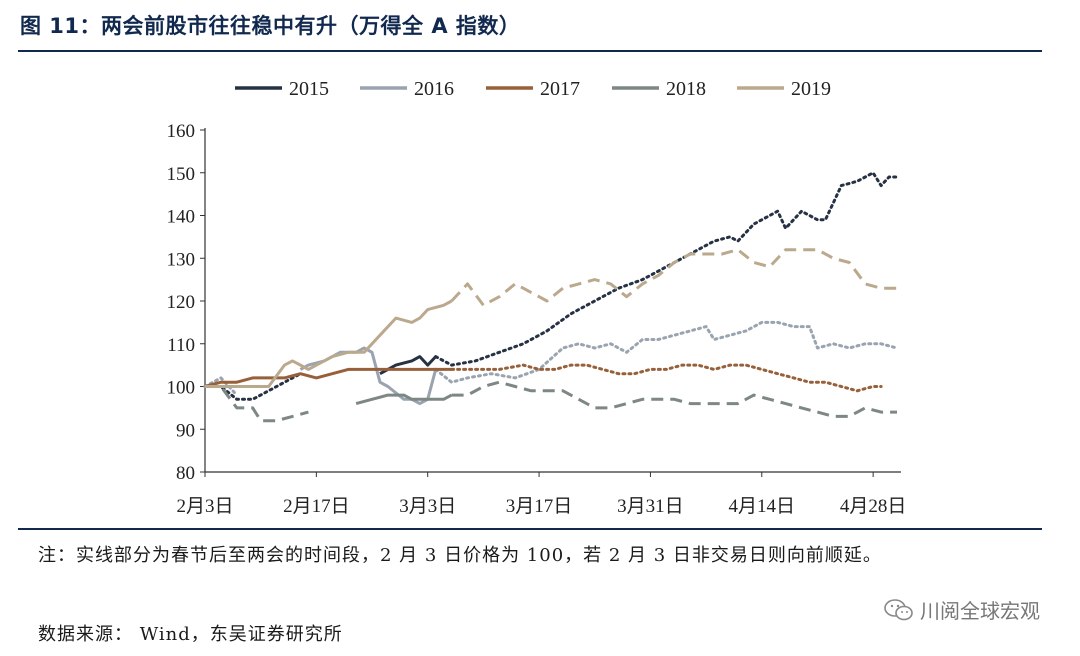  What do you see at coordinates (309, 89) in the screenshot?
I see `legend-label: 2015` at bounding box center [309, 89].